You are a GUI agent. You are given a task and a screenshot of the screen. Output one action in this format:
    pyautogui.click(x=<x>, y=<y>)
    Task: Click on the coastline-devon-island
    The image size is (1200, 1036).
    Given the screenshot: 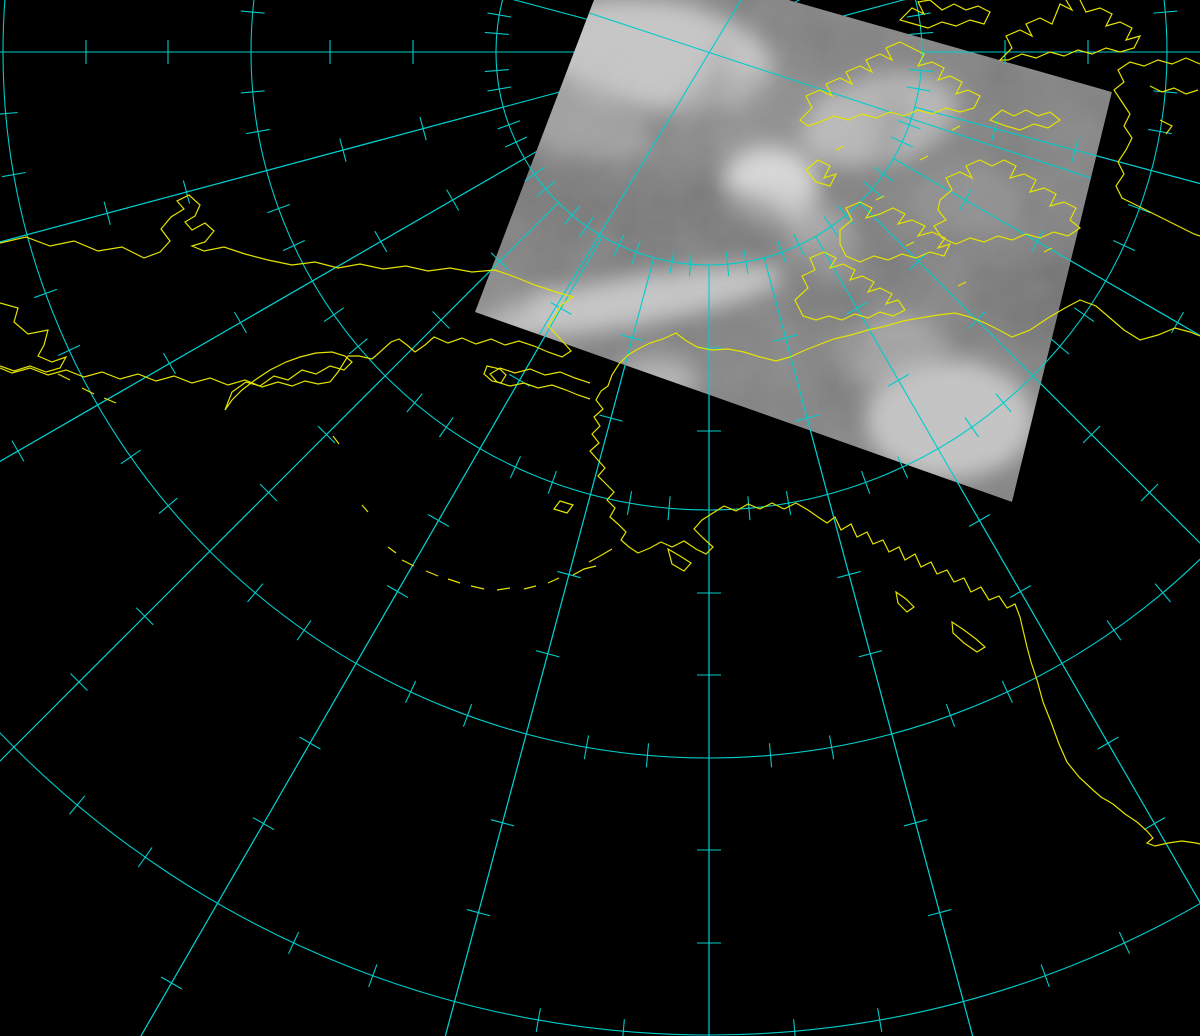 What is the action you would take?
    pyautogui.click(x=1025, y=120)
    